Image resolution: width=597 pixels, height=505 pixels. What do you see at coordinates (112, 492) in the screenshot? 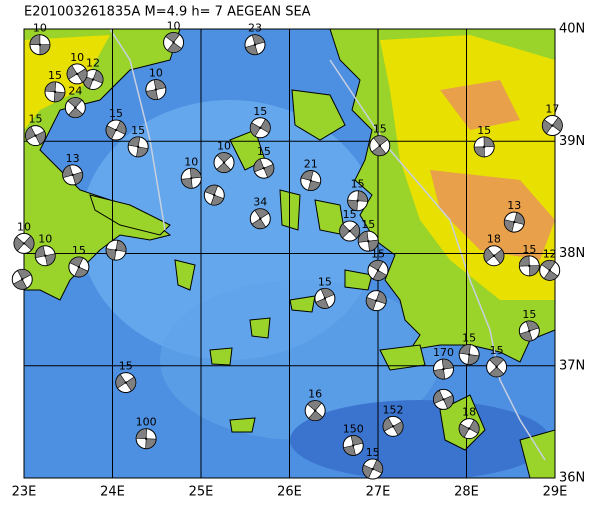
I see `x-tick-label: 24E` at bounding box center [112, 492].